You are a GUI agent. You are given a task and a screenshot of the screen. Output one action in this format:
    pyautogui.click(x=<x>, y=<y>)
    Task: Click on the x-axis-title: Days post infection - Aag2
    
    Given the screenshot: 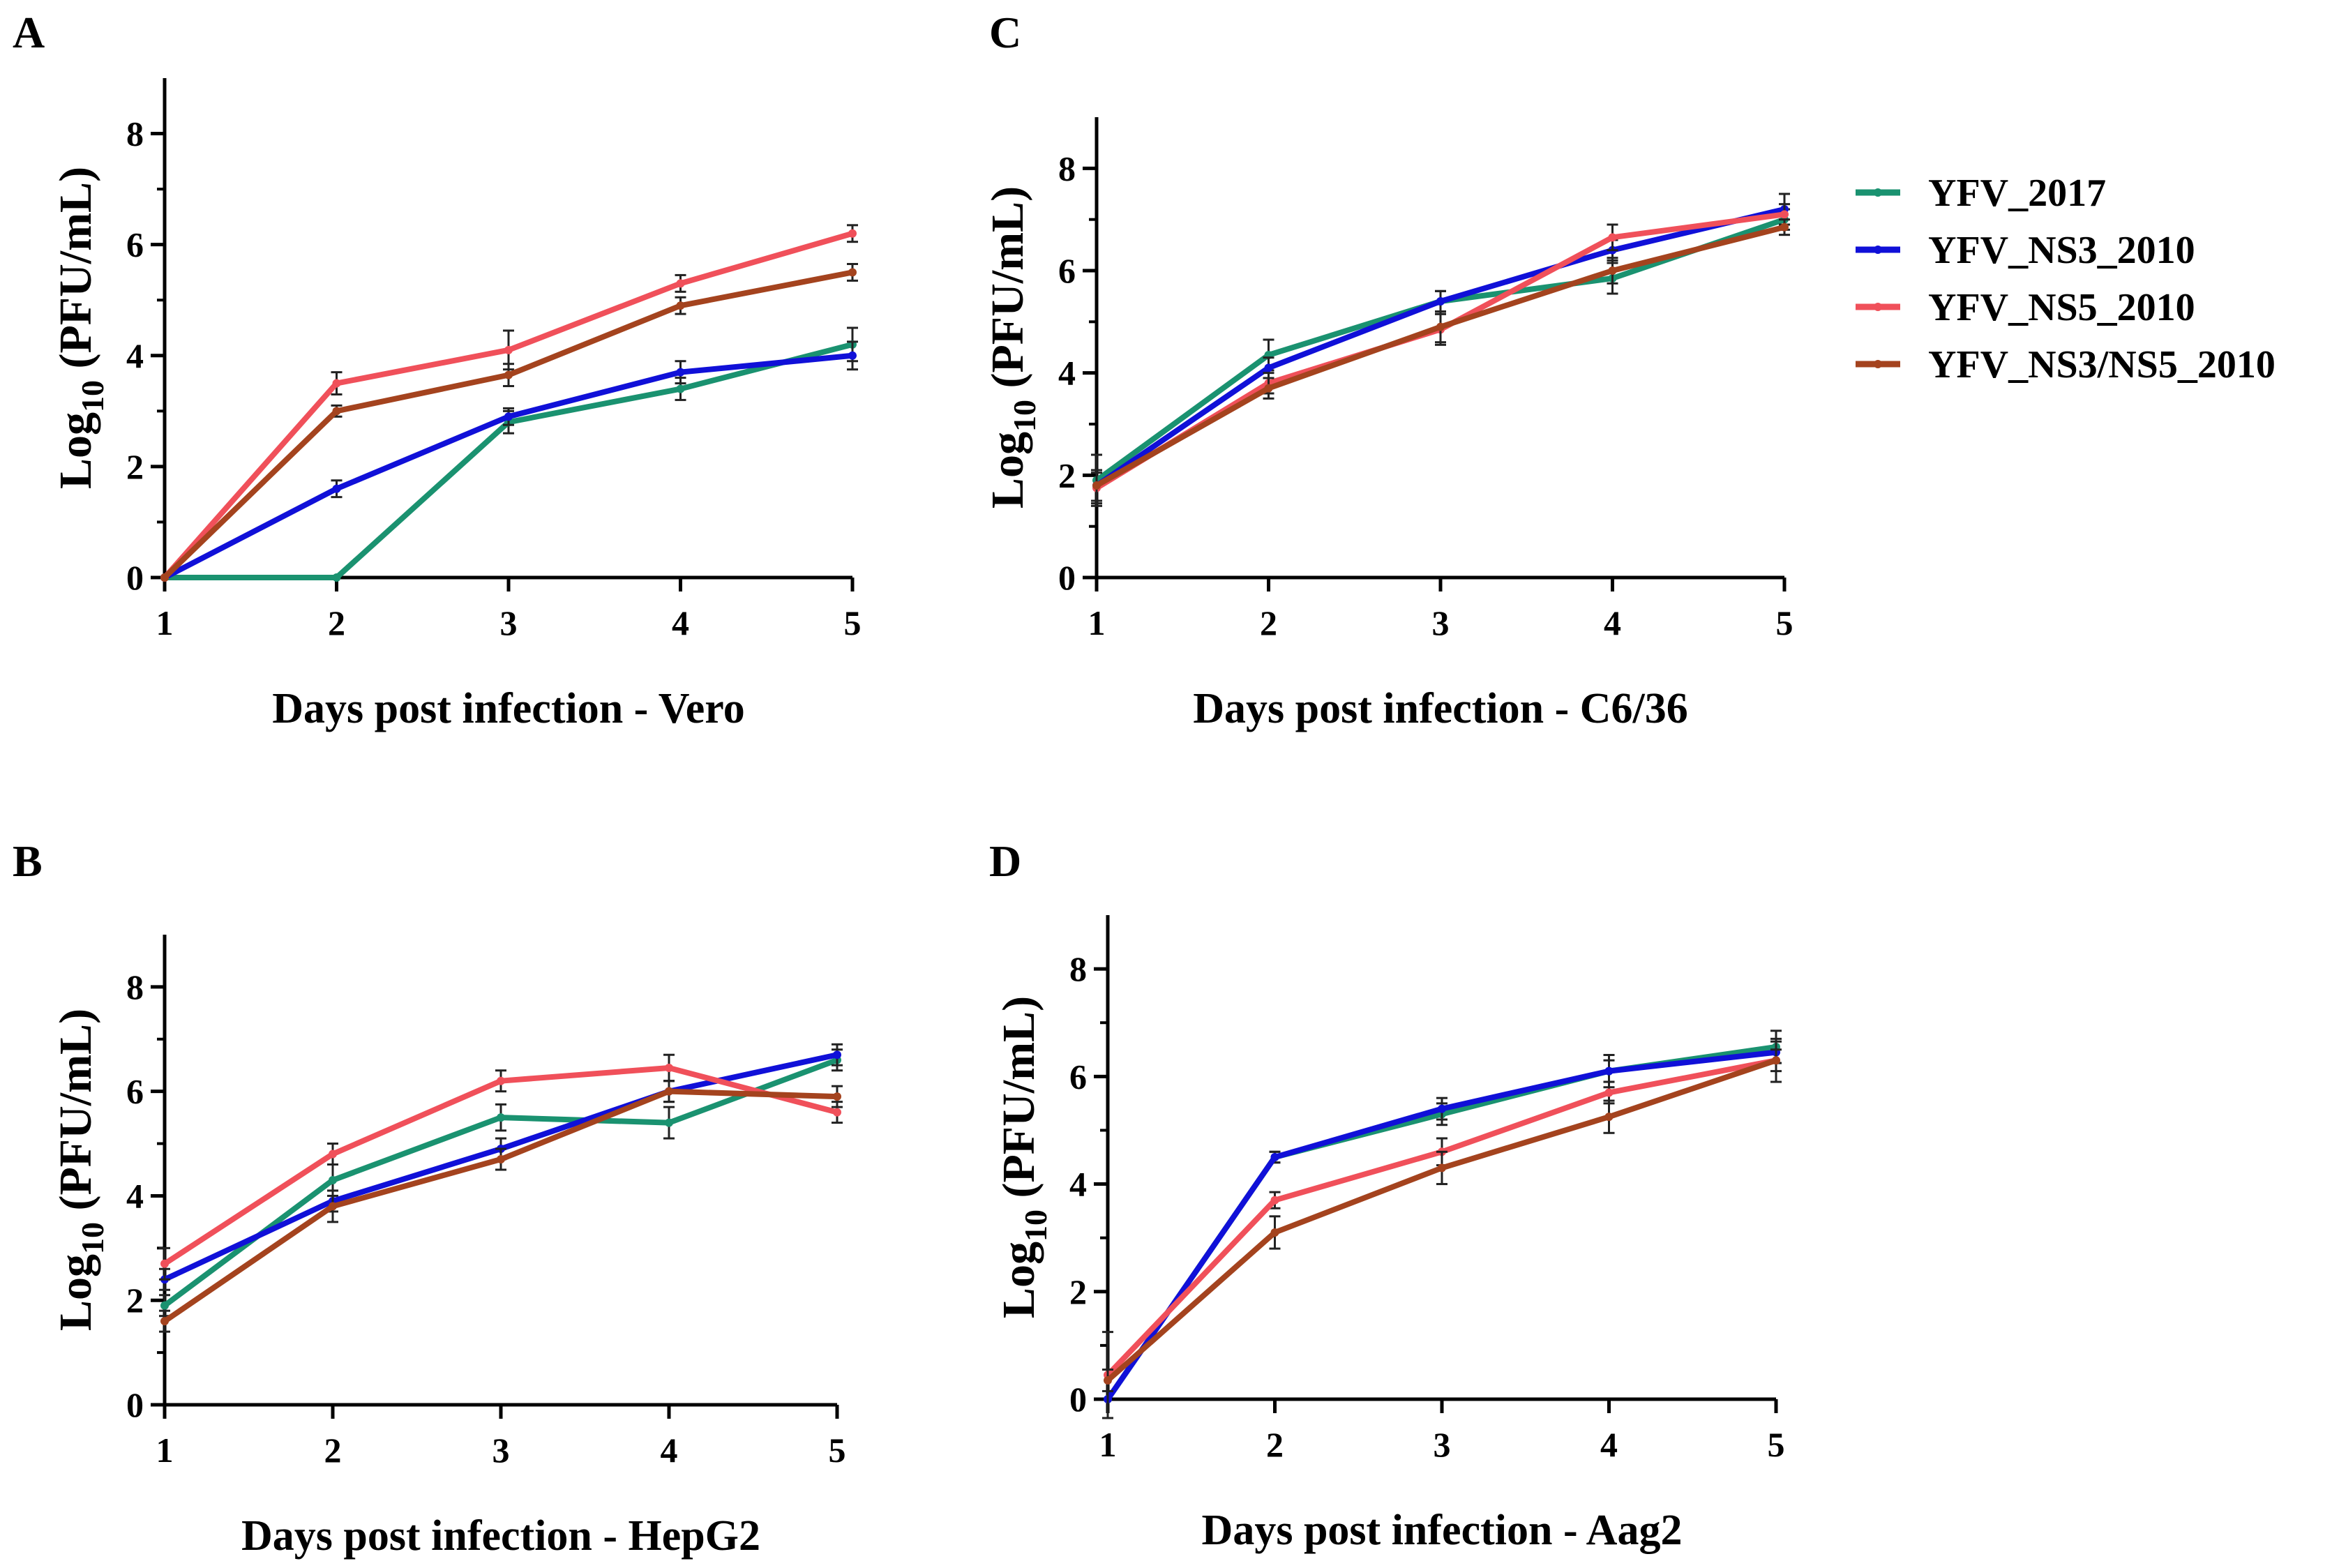 What is the action you would take?
    pyautogui.click(x=1443, y=1530)
    